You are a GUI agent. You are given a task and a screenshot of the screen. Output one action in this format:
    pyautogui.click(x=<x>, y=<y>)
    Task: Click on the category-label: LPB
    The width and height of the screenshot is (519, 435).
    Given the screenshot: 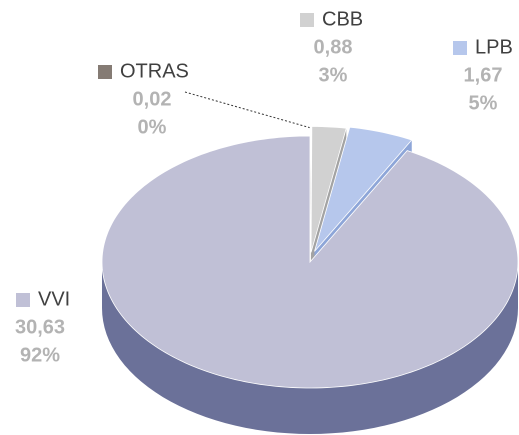 What is the action you would take?
    pyautogui.click(x=494, y=47)
    